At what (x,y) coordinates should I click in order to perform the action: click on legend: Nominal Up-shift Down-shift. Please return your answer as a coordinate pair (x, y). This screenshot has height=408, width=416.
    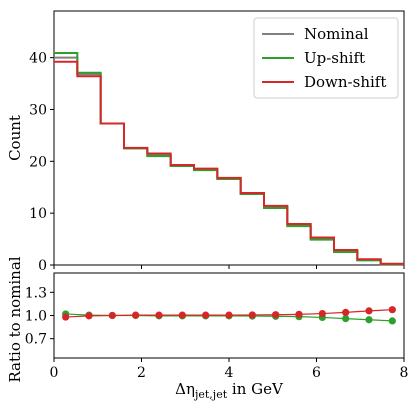
    Looking at the image, I should click on (326, 58).